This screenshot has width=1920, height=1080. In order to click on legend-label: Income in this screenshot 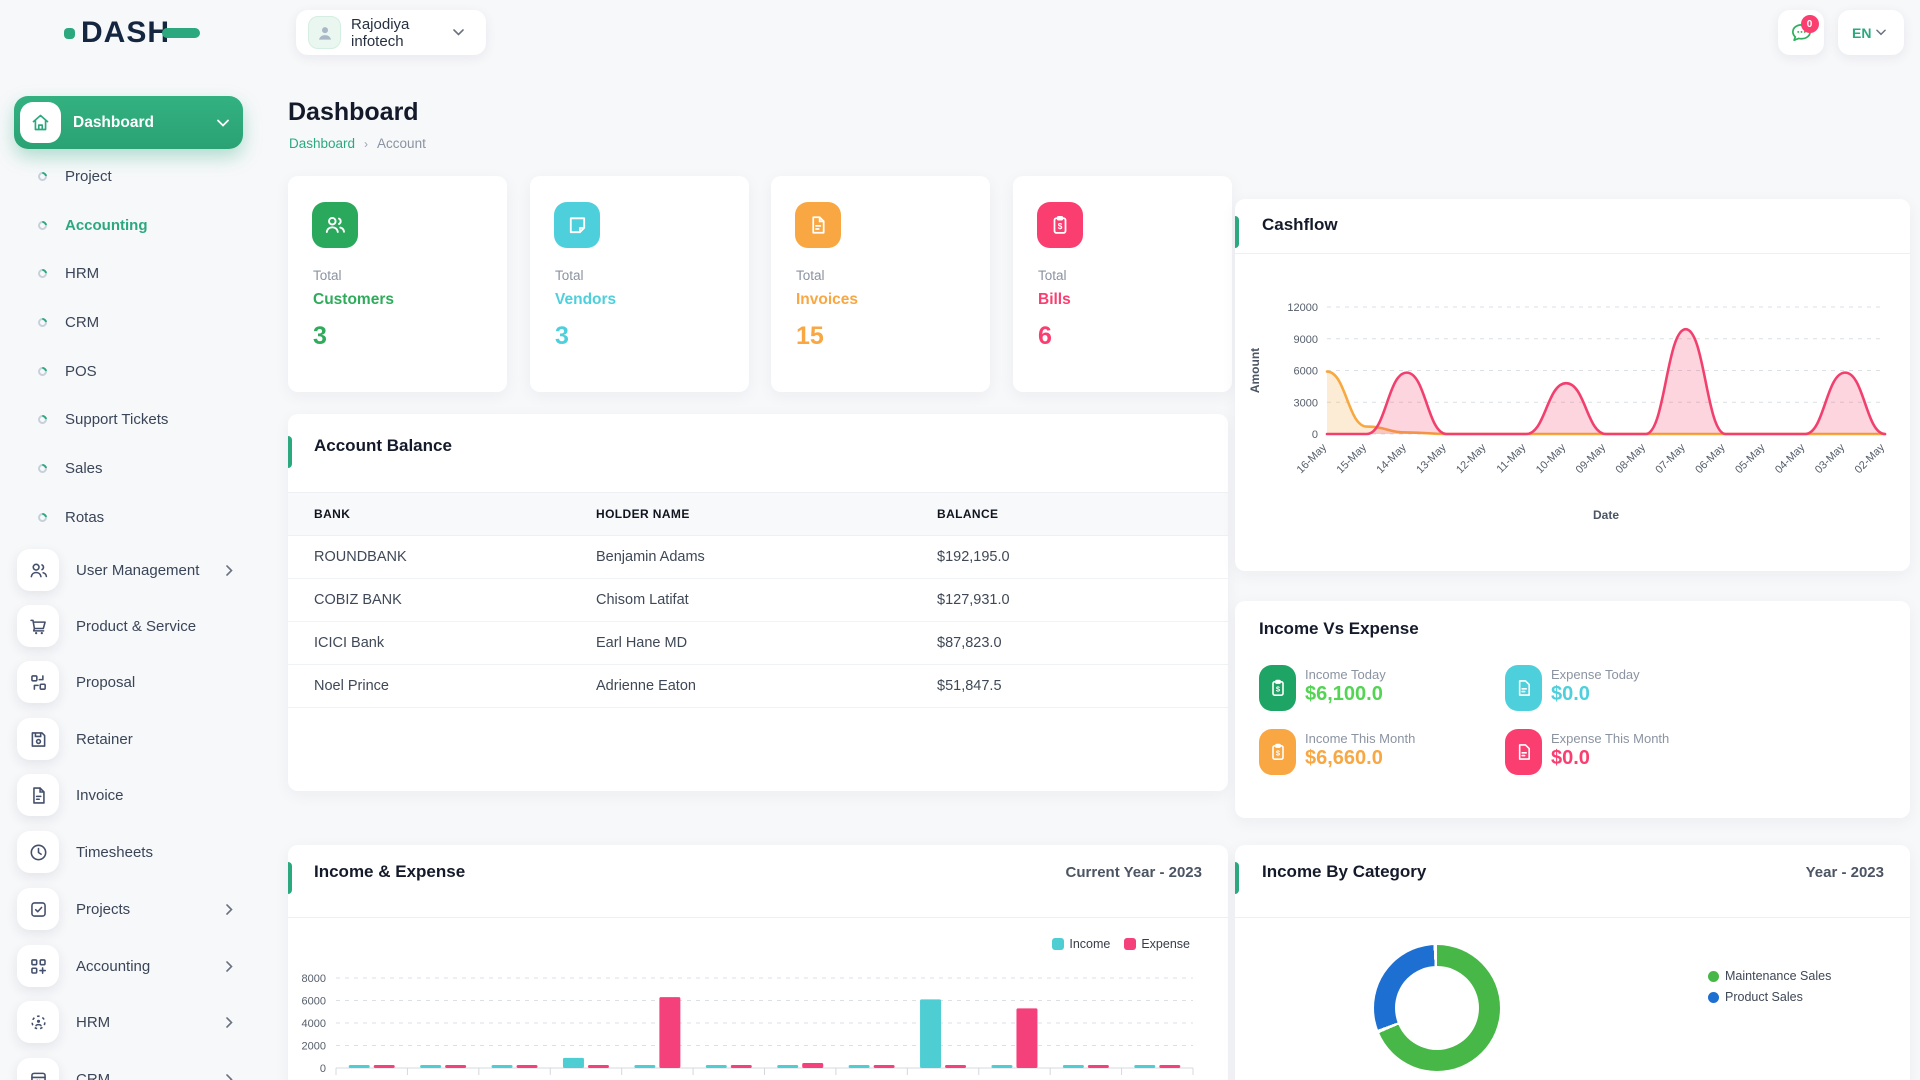, I will do `click(1090, 944)`.